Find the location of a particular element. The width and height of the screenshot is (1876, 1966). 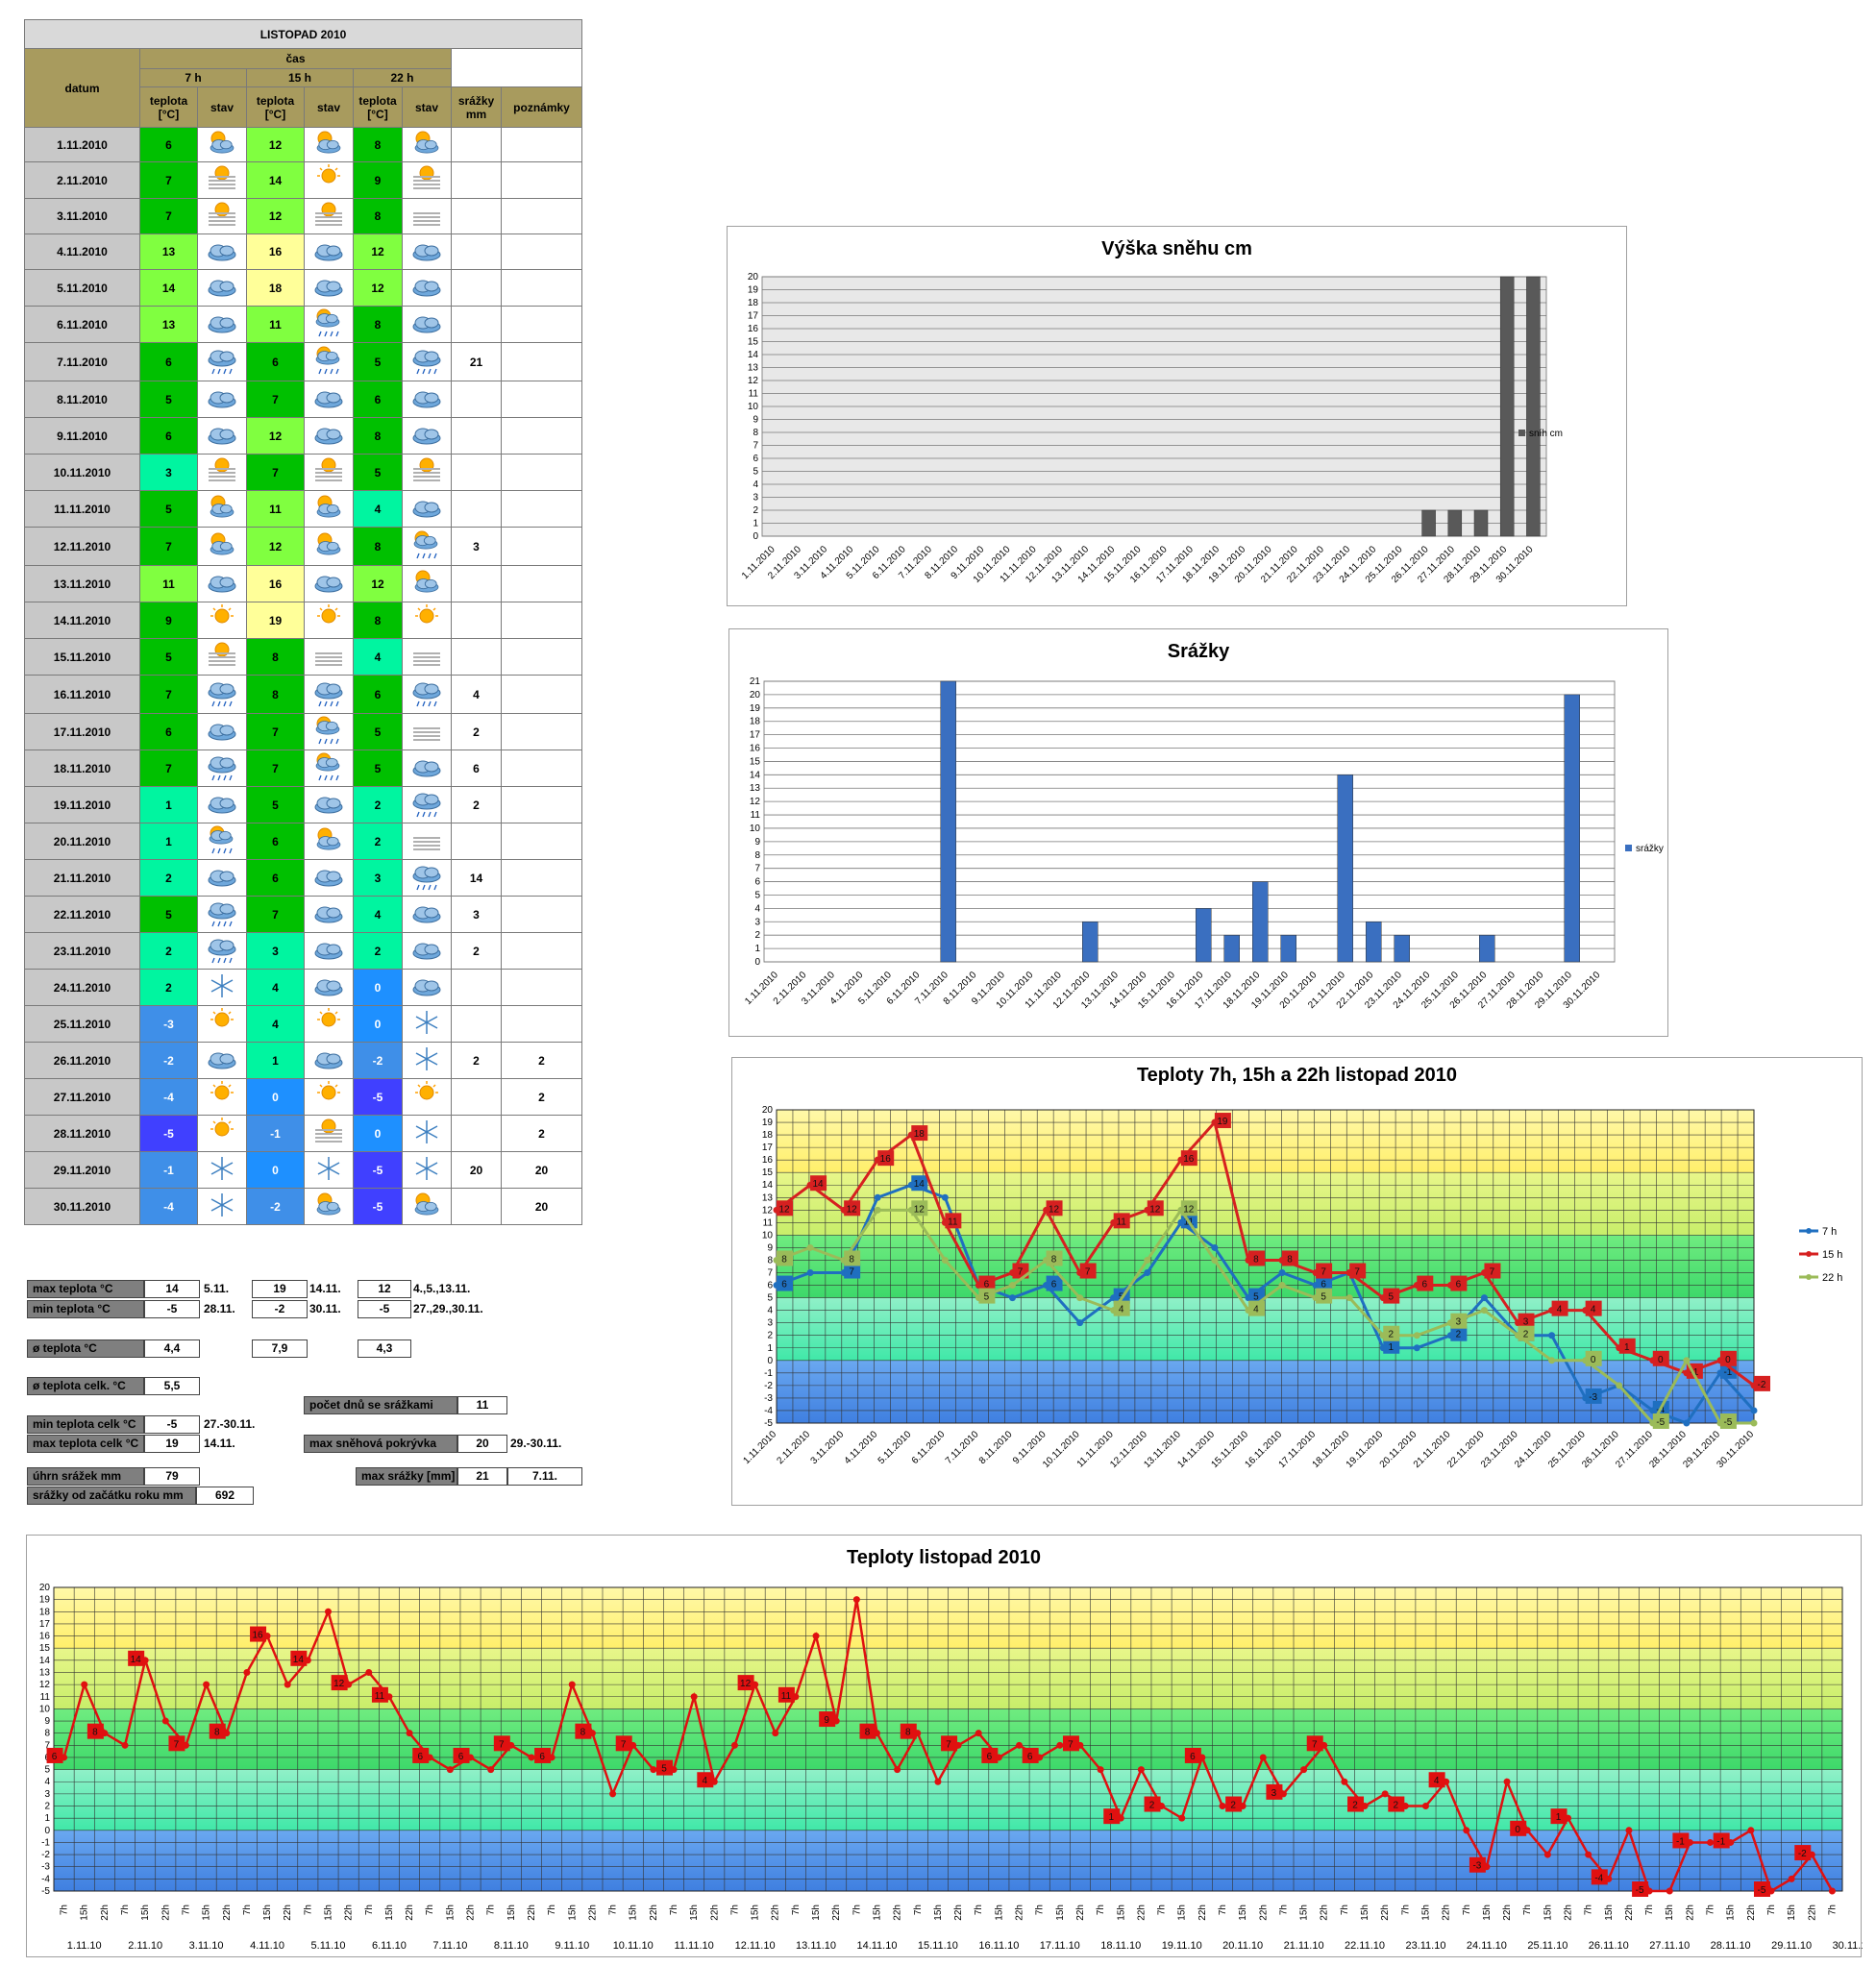

y-tick-label: 12 is located at coordinates (768, 1210).